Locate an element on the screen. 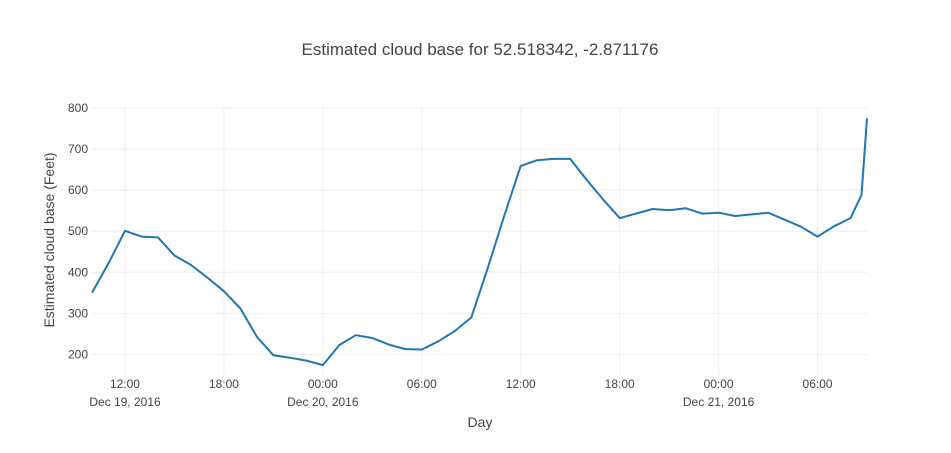  y-tick-label: 700 is located at coordinates (78, 149).